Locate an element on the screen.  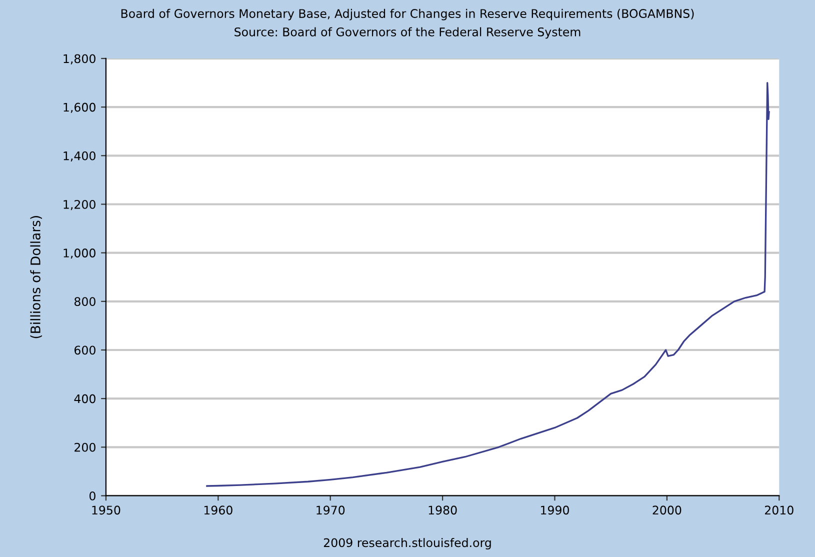
y-tick-label: 1,200 is located at coordinates (80, 205).